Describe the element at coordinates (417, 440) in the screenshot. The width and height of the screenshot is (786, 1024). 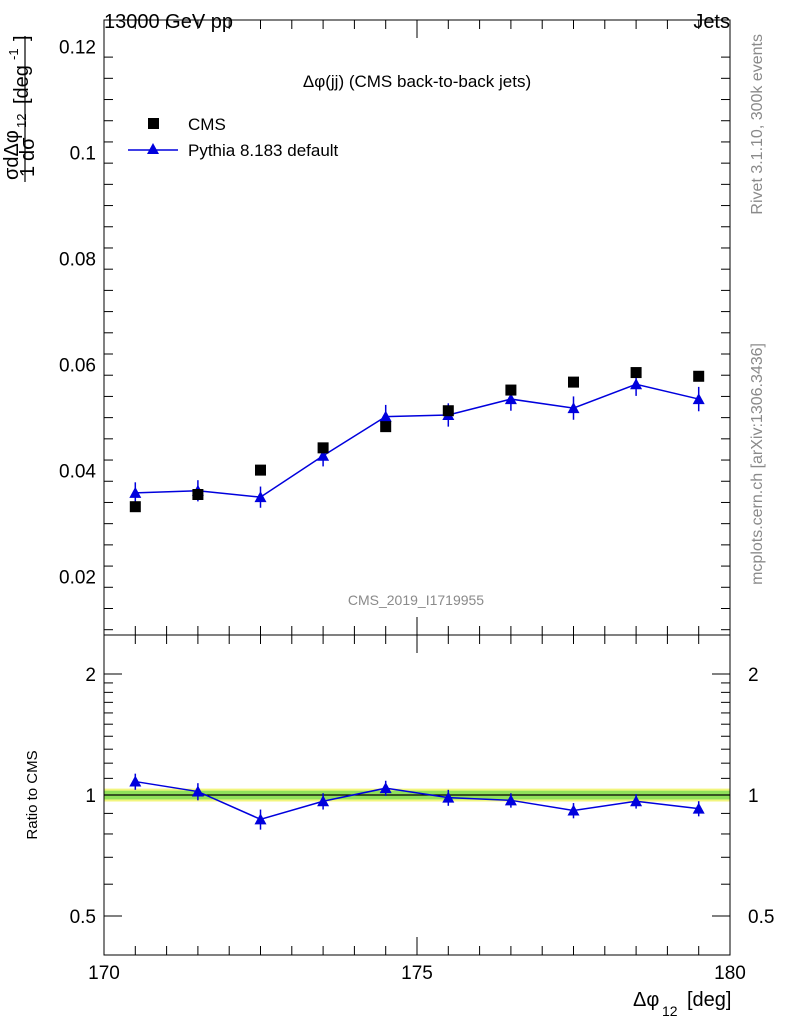
I see `pythia-line` at that location.